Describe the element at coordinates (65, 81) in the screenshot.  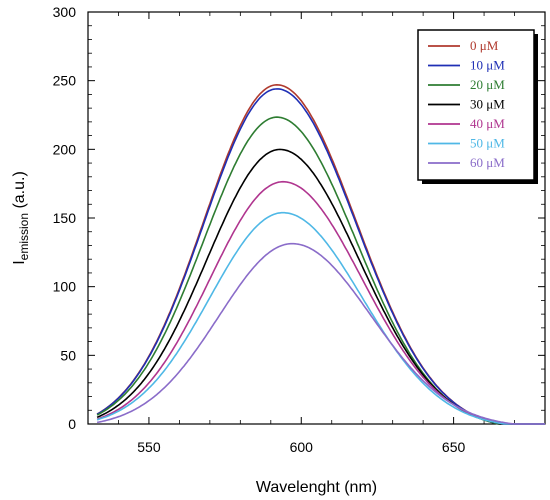
I see `y-tick-label: 250` at that location.